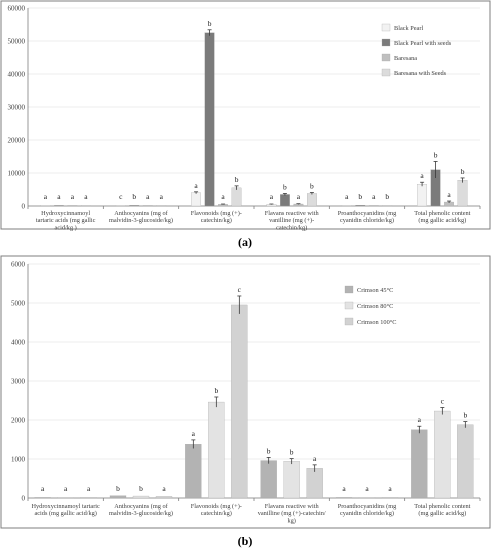 Image resolution: width=492 pixels, height=550 pixels. I want to click on category-label-line: vanilline (mg (+)-, so click(291, 220).